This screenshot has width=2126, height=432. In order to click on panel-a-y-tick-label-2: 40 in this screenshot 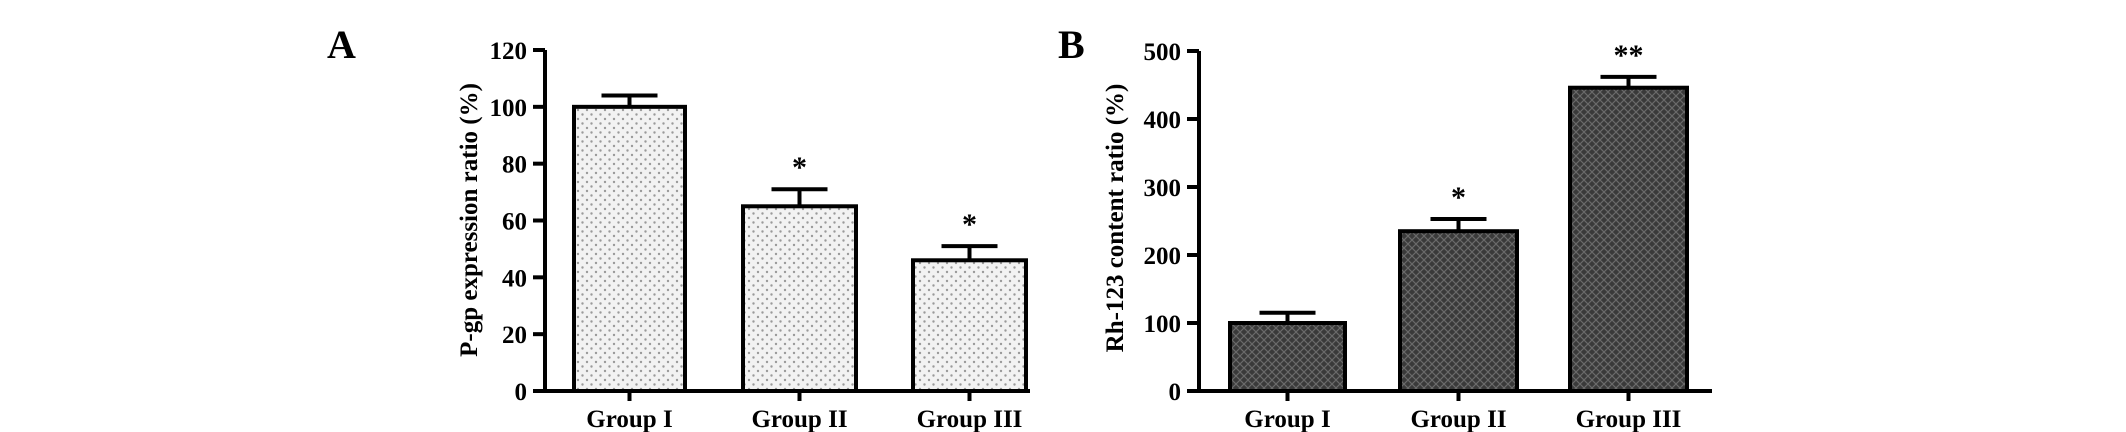, I will do `click(514, 278)`.